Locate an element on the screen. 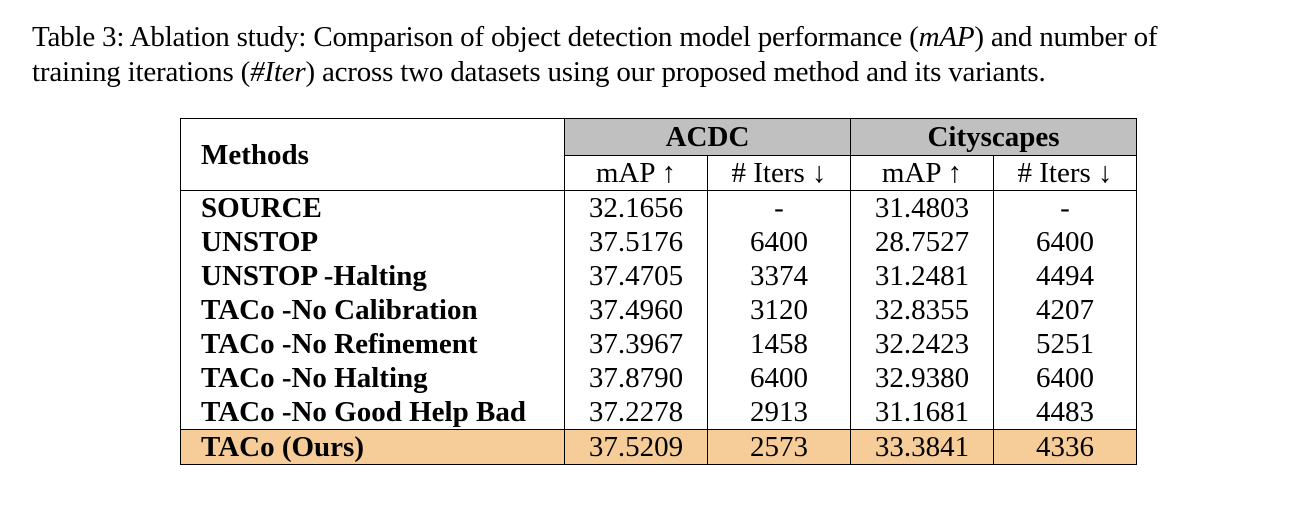  table-header-row-metrics: mAP ↑ # Iters ↓ mAP ↑ # Iters ↓ is located at coordinates (659, 173).